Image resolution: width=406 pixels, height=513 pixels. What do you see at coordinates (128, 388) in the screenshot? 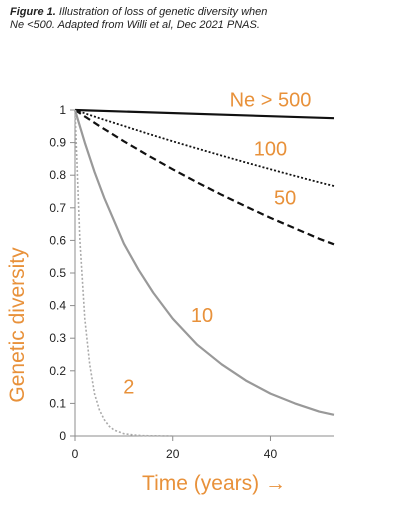
I see `series-label: 2` at bounding box center [128, 388].